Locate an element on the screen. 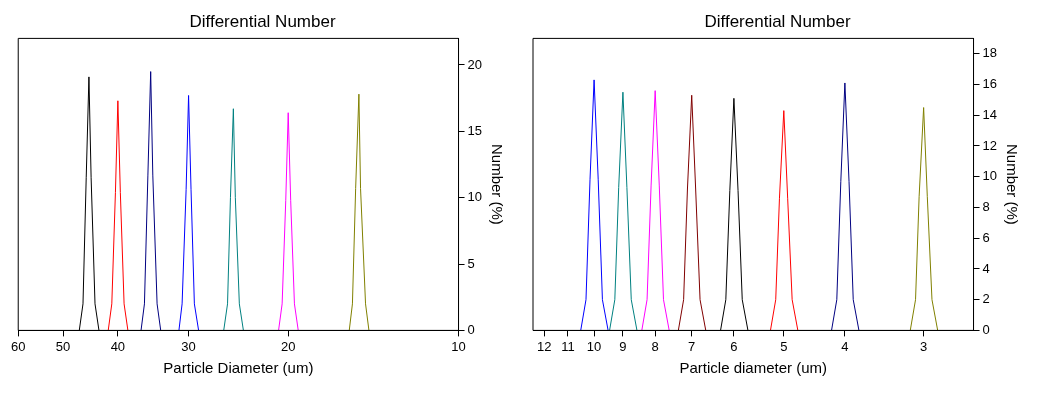 This screenshot has width=1039, height=394. x-tick-label: 50 is located at coordinates (63, 346).